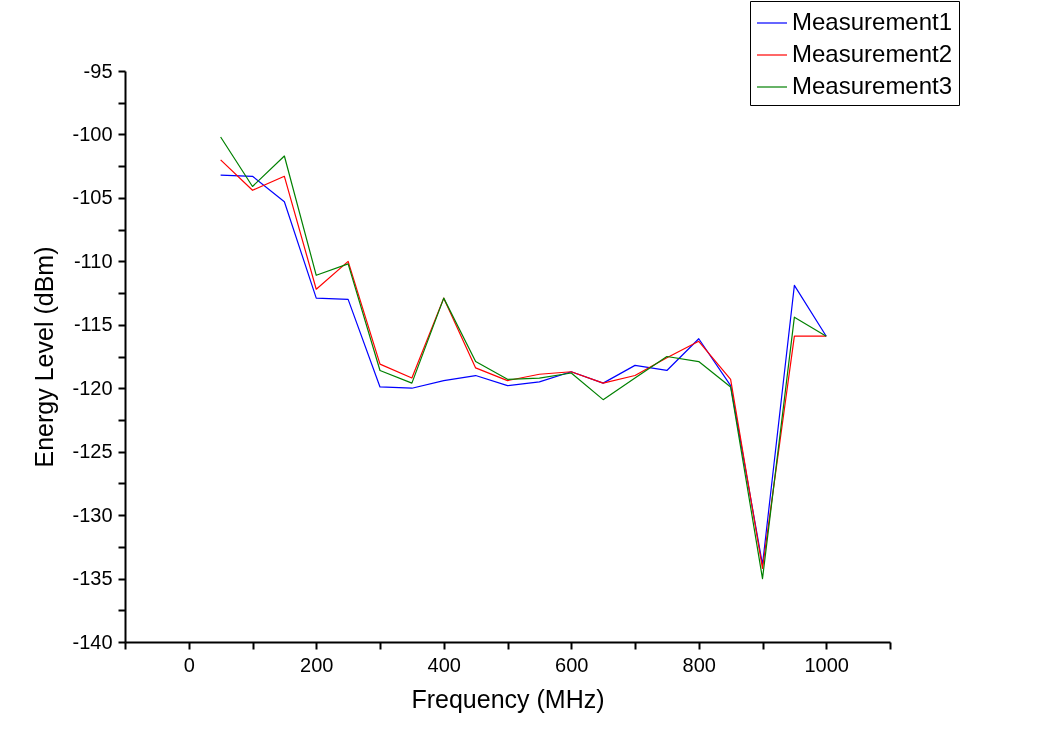  I want to click on x-tick-label: 0, so click(189, 664).